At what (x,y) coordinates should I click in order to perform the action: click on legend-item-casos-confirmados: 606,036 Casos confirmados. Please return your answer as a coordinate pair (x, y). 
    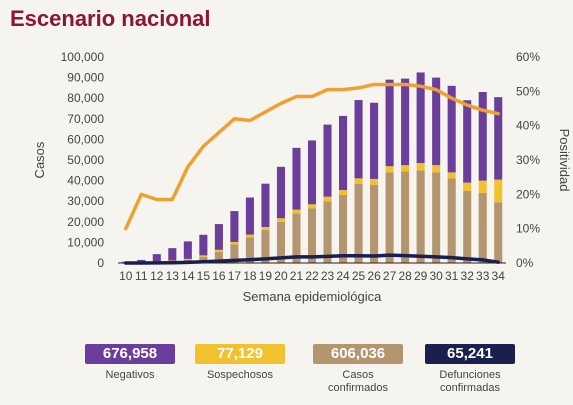
    Looking at the image, I should click on (358, 369).